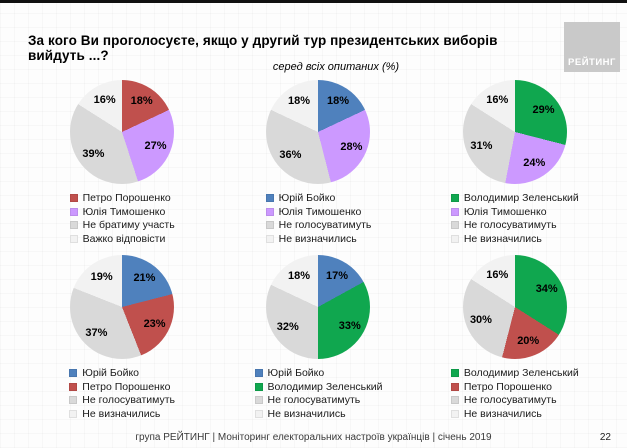  What do you see at coordinates (144, 278) in the screenshot?
I see `slice-value-label: 21%` at bounding box center [144, 278].